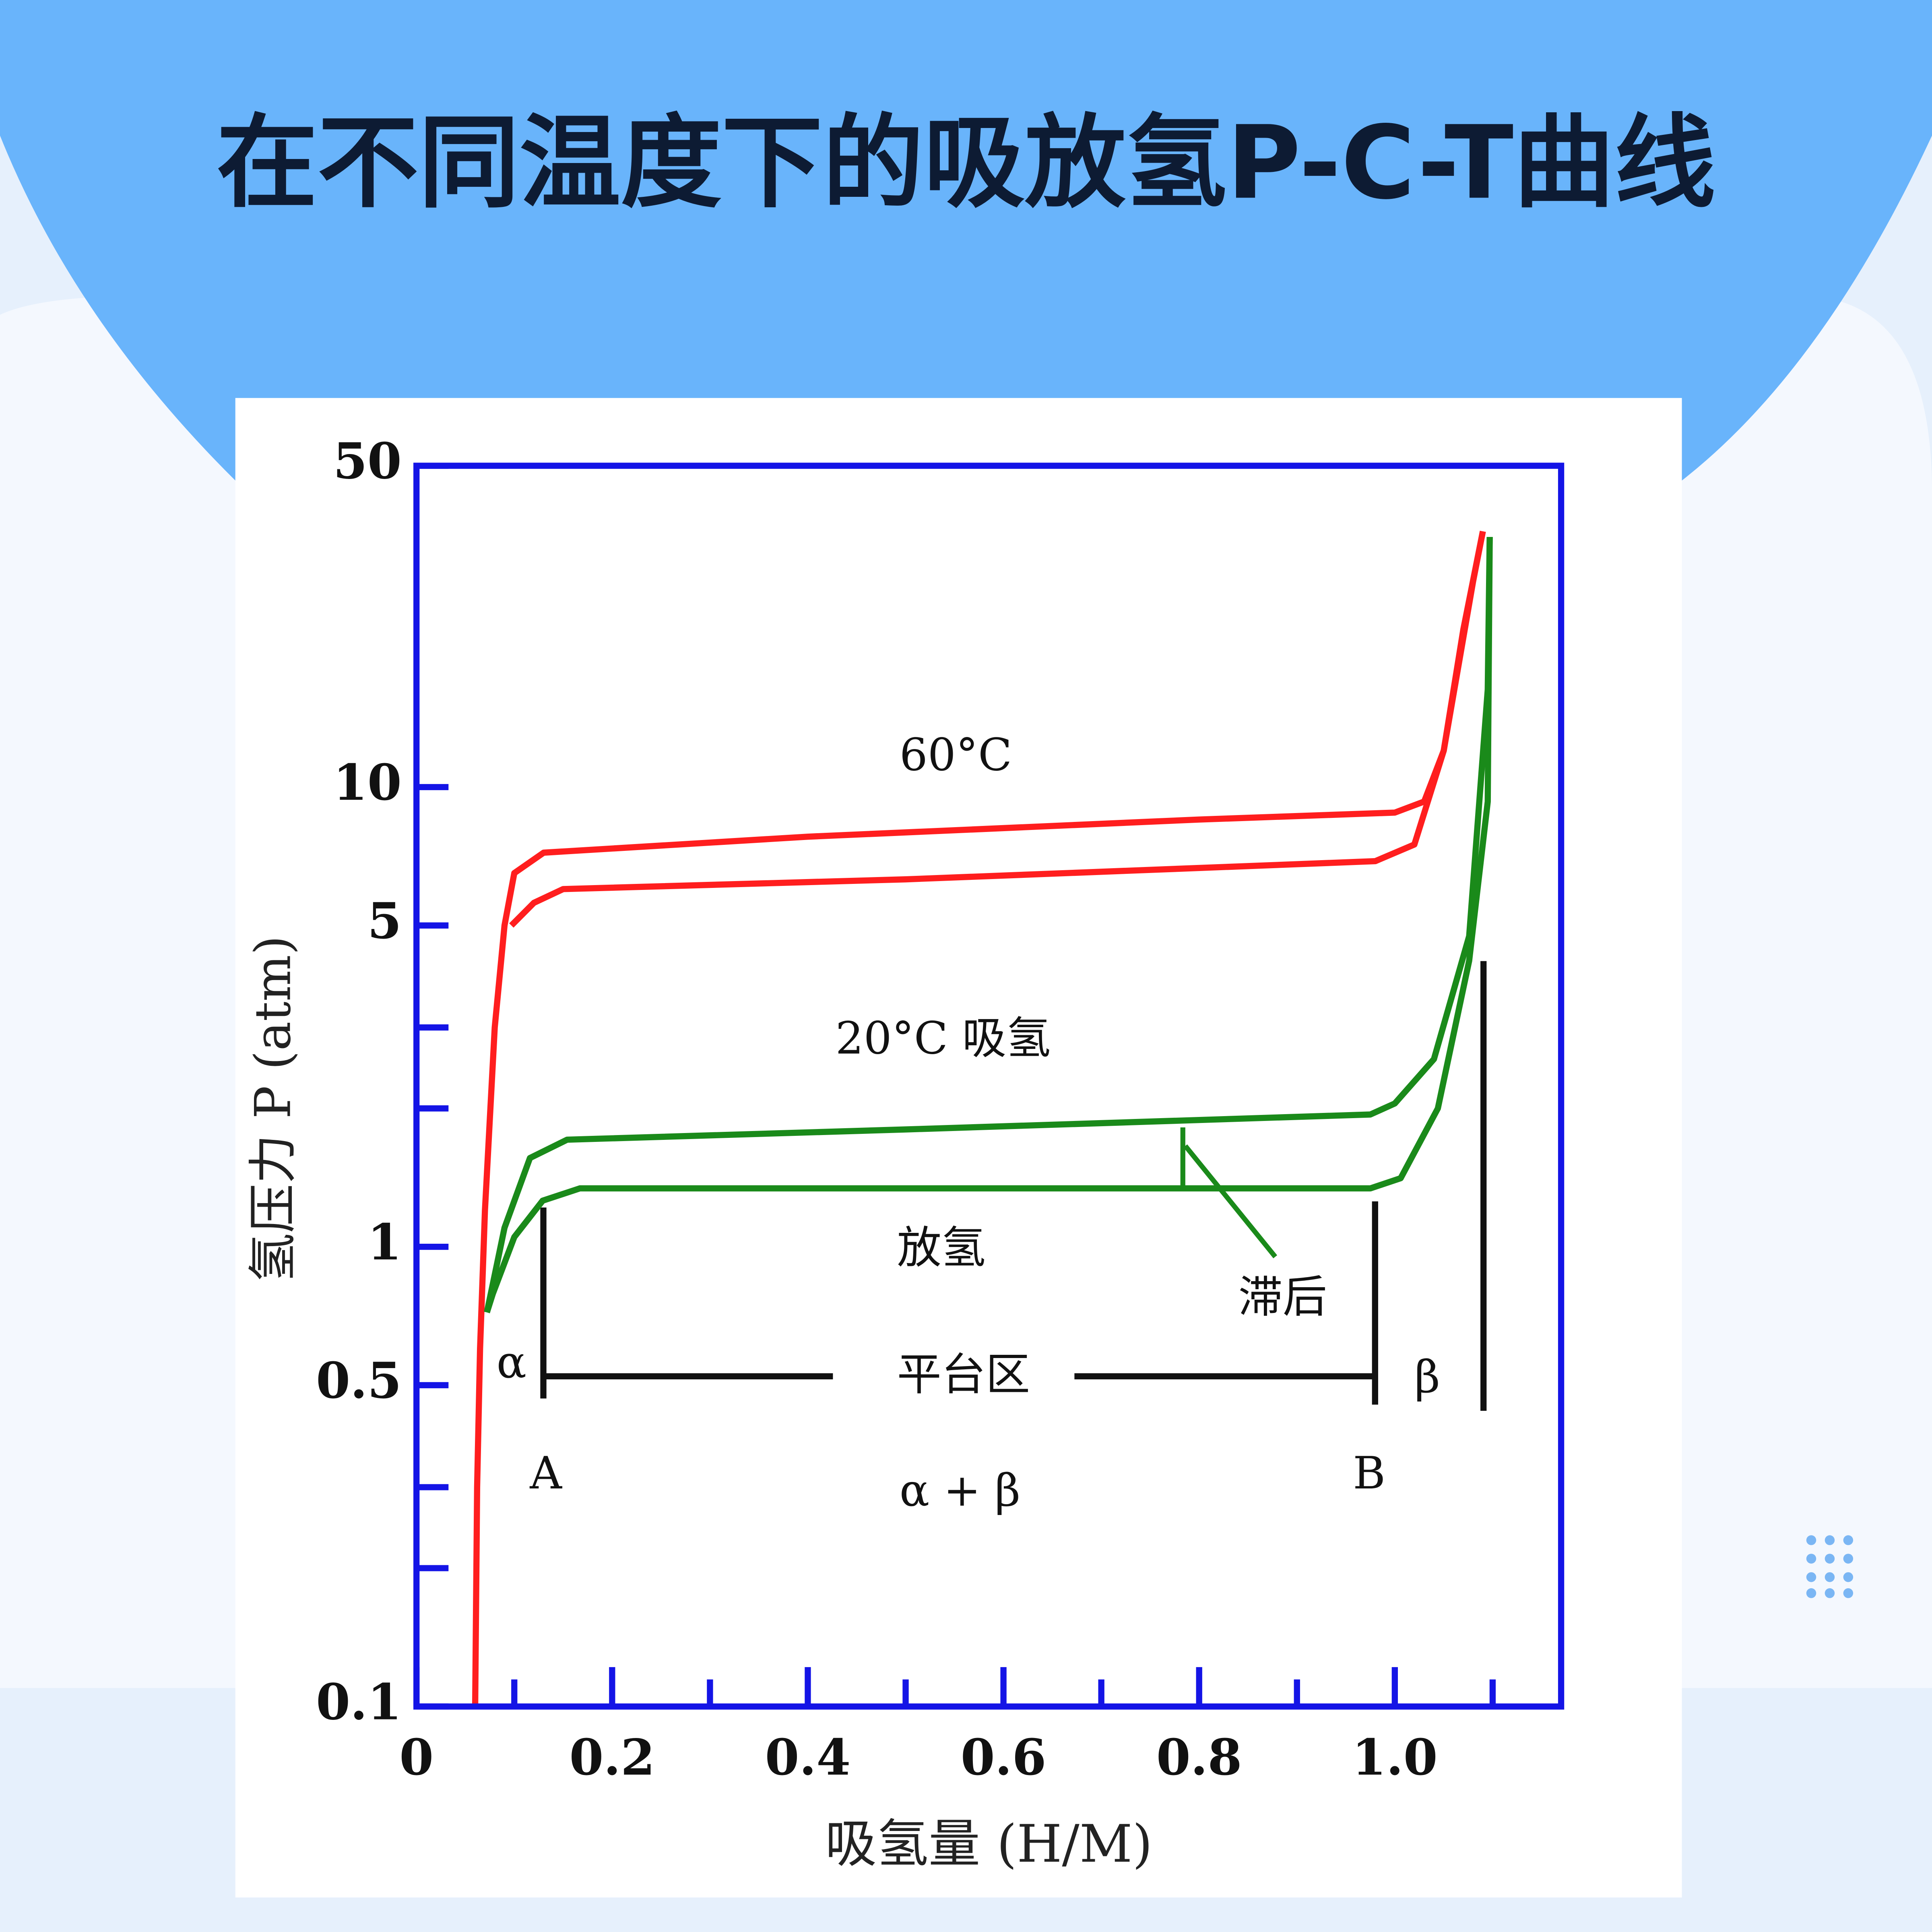 This screenshot has width=1932, height=1932. I want to click on y-tick-label: 10, so click(367, 782).